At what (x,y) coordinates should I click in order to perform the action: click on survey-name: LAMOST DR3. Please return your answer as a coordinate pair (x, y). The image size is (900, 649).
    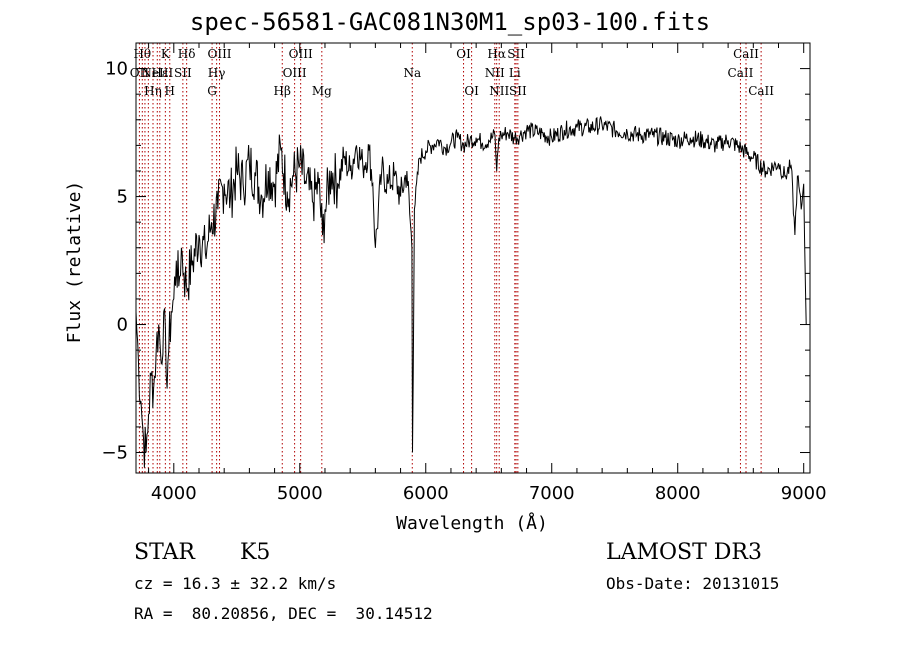
    Looking at the image, I should click on (684, 552).